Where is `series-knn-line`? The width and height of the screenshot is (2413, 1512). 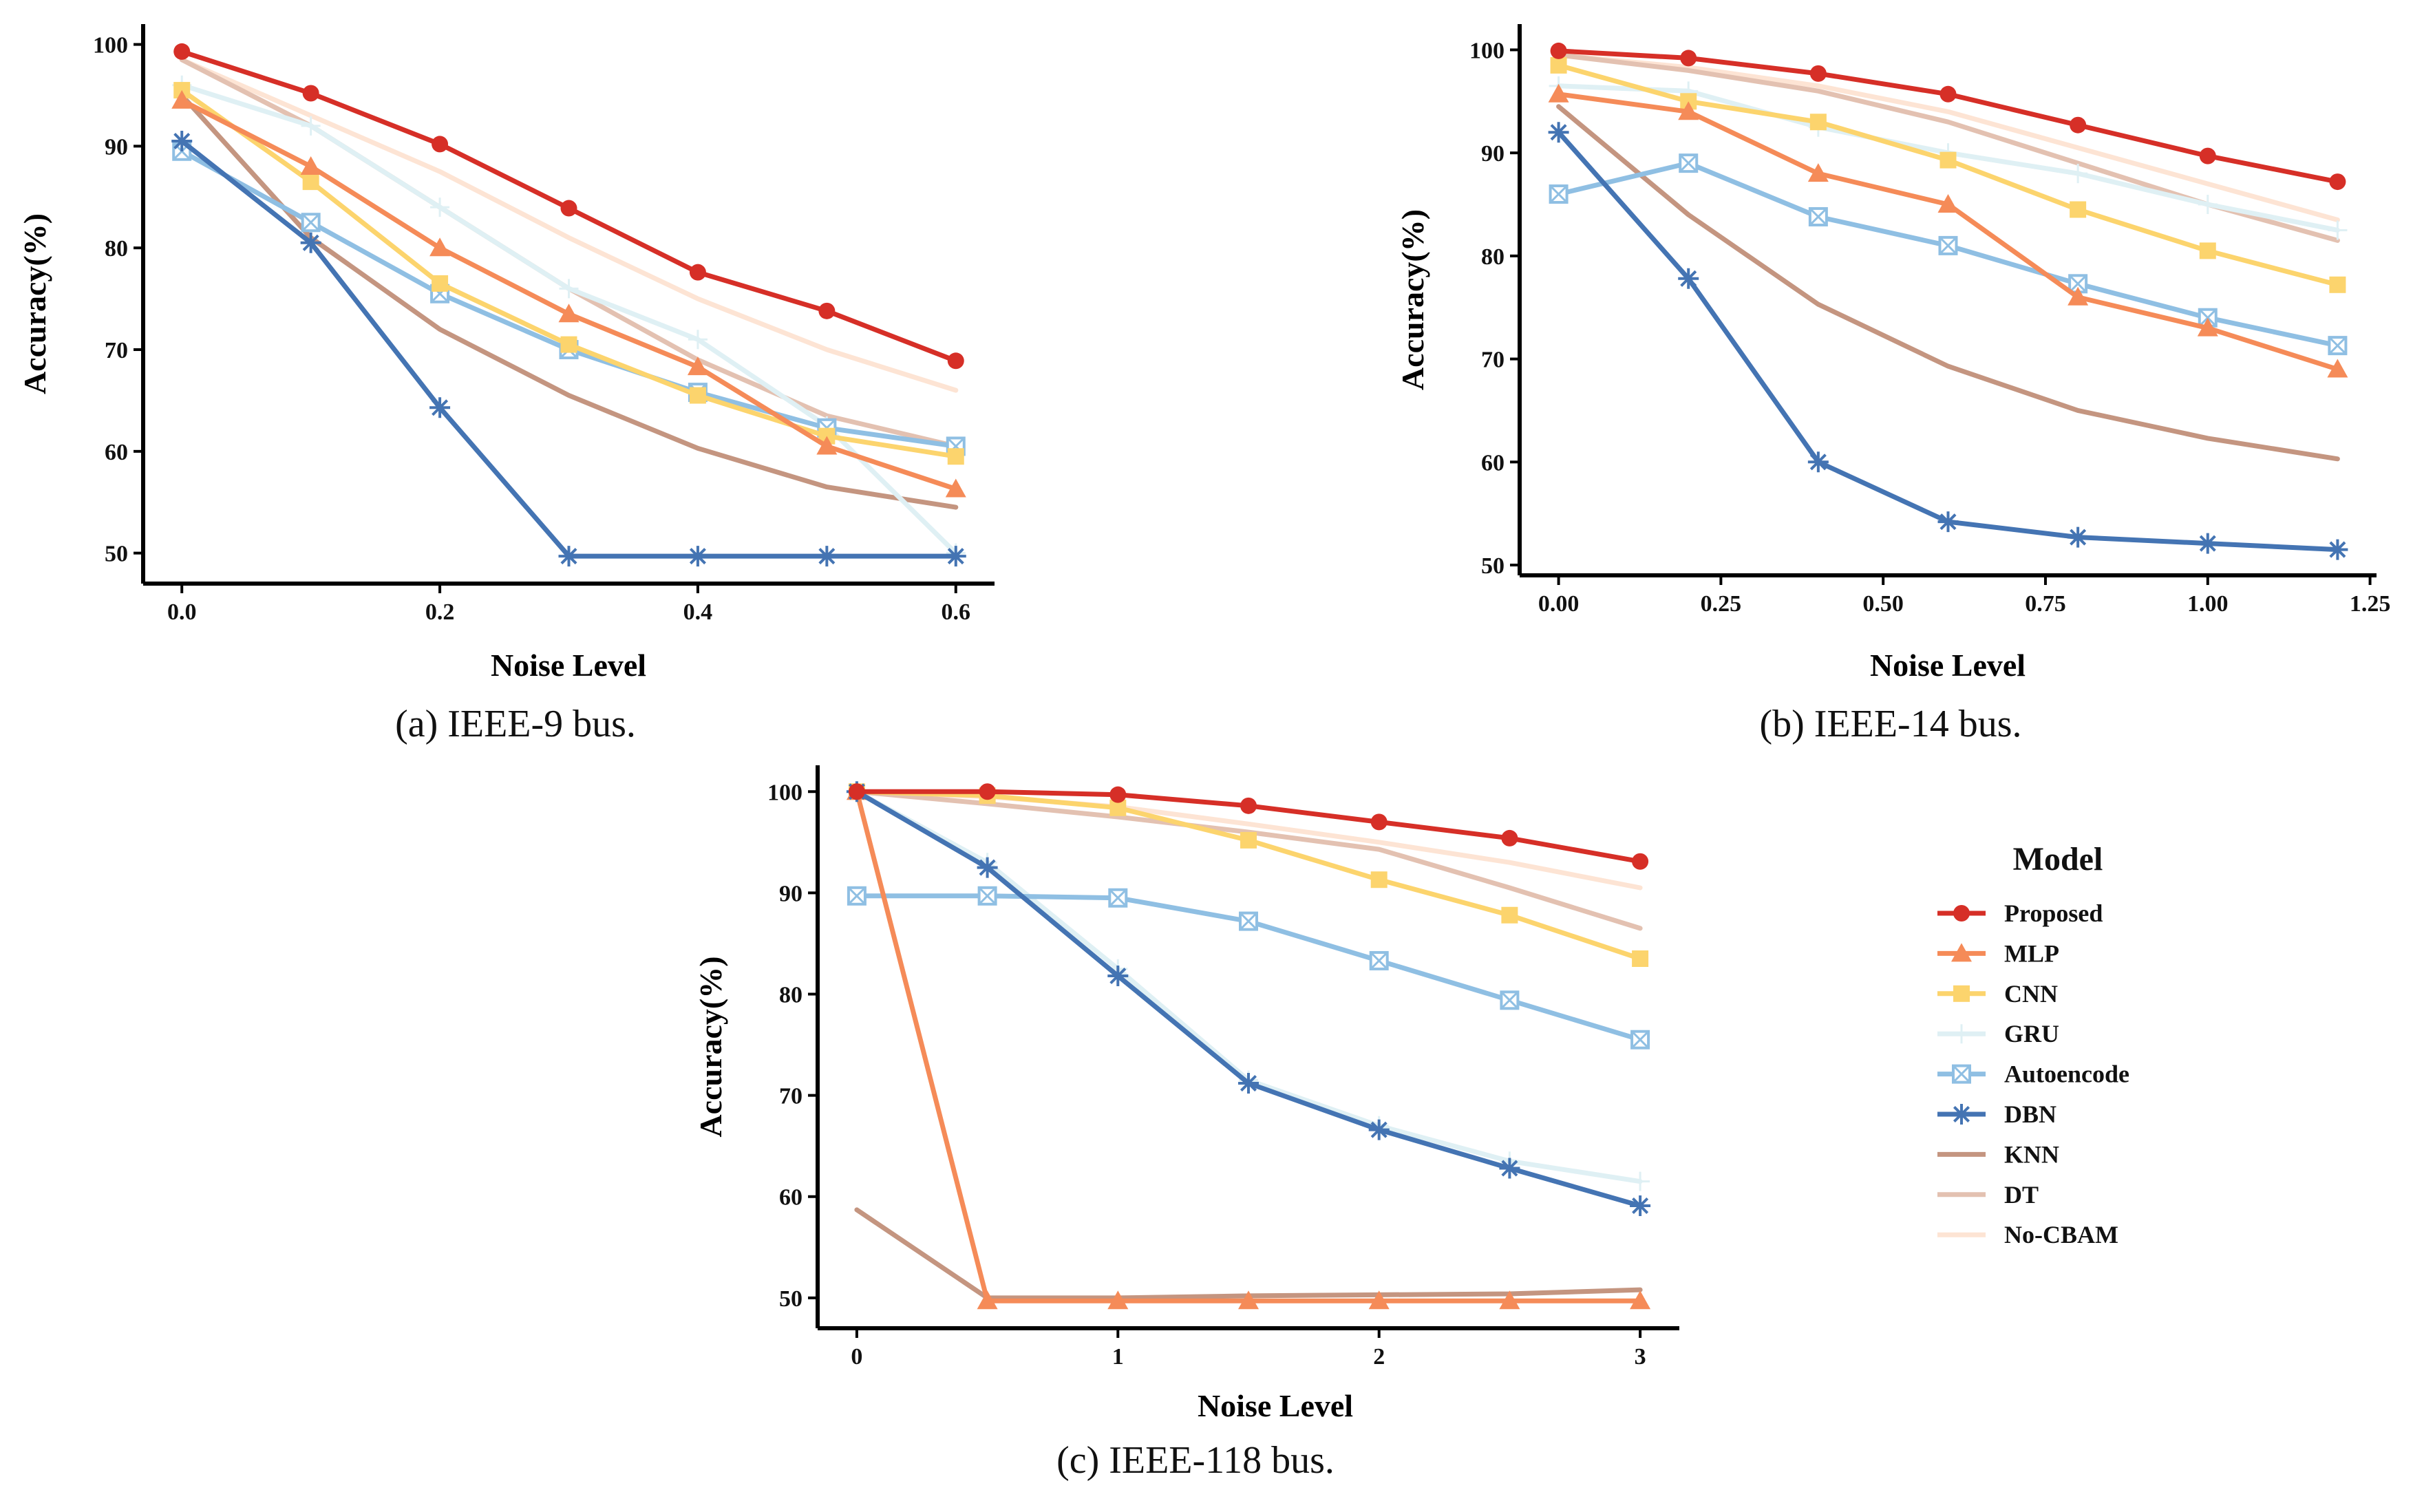
series-knn-line is located at coordinates (1948, 283).